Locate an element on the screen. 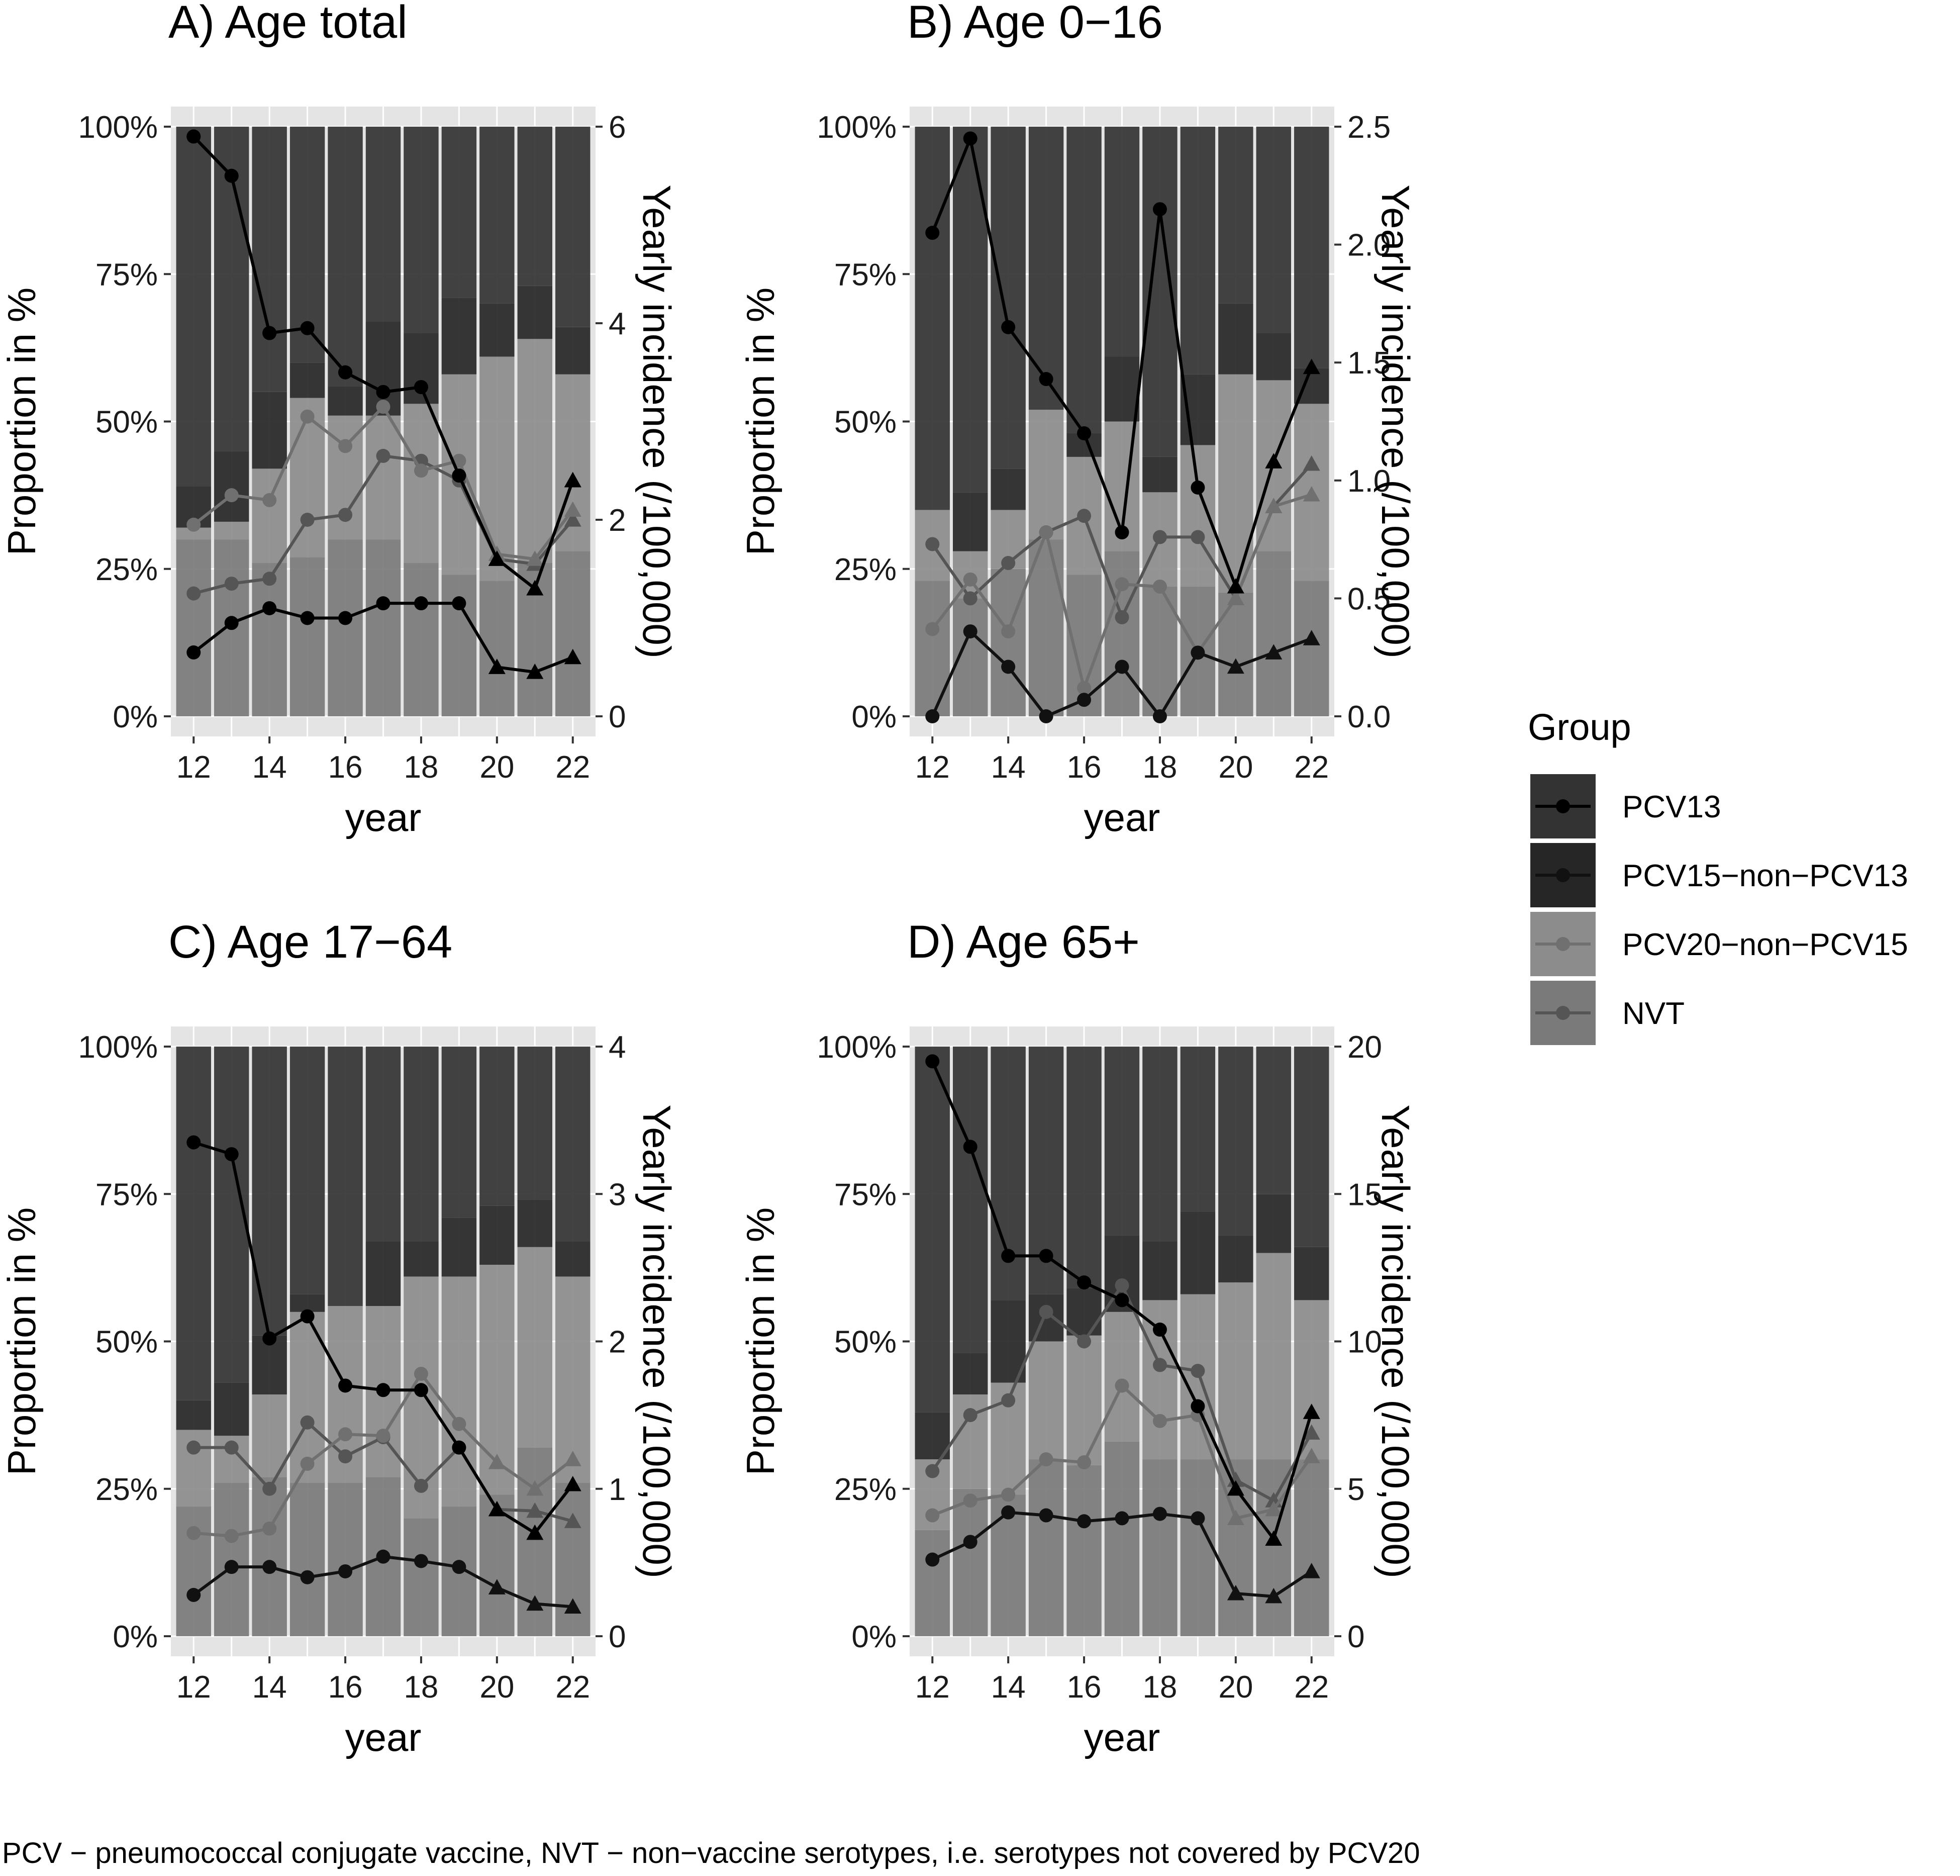 This screenshot has height=1876, width=1960. x-axis-title: year is located at coordinates (1122, 1737).